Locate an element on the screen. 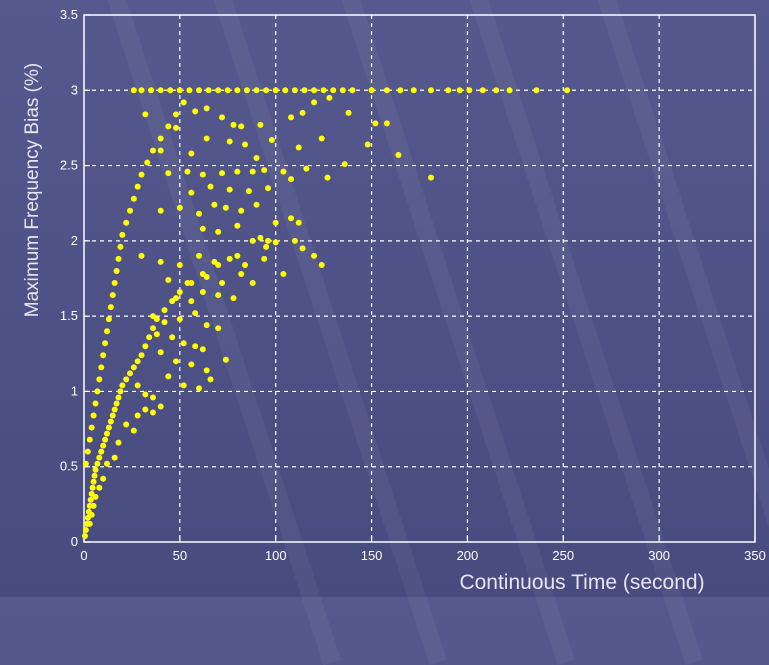 The image size is (769, 665). y-axis-label: Maximum Frequency Bias (%) is located at coordinates (32, 190).